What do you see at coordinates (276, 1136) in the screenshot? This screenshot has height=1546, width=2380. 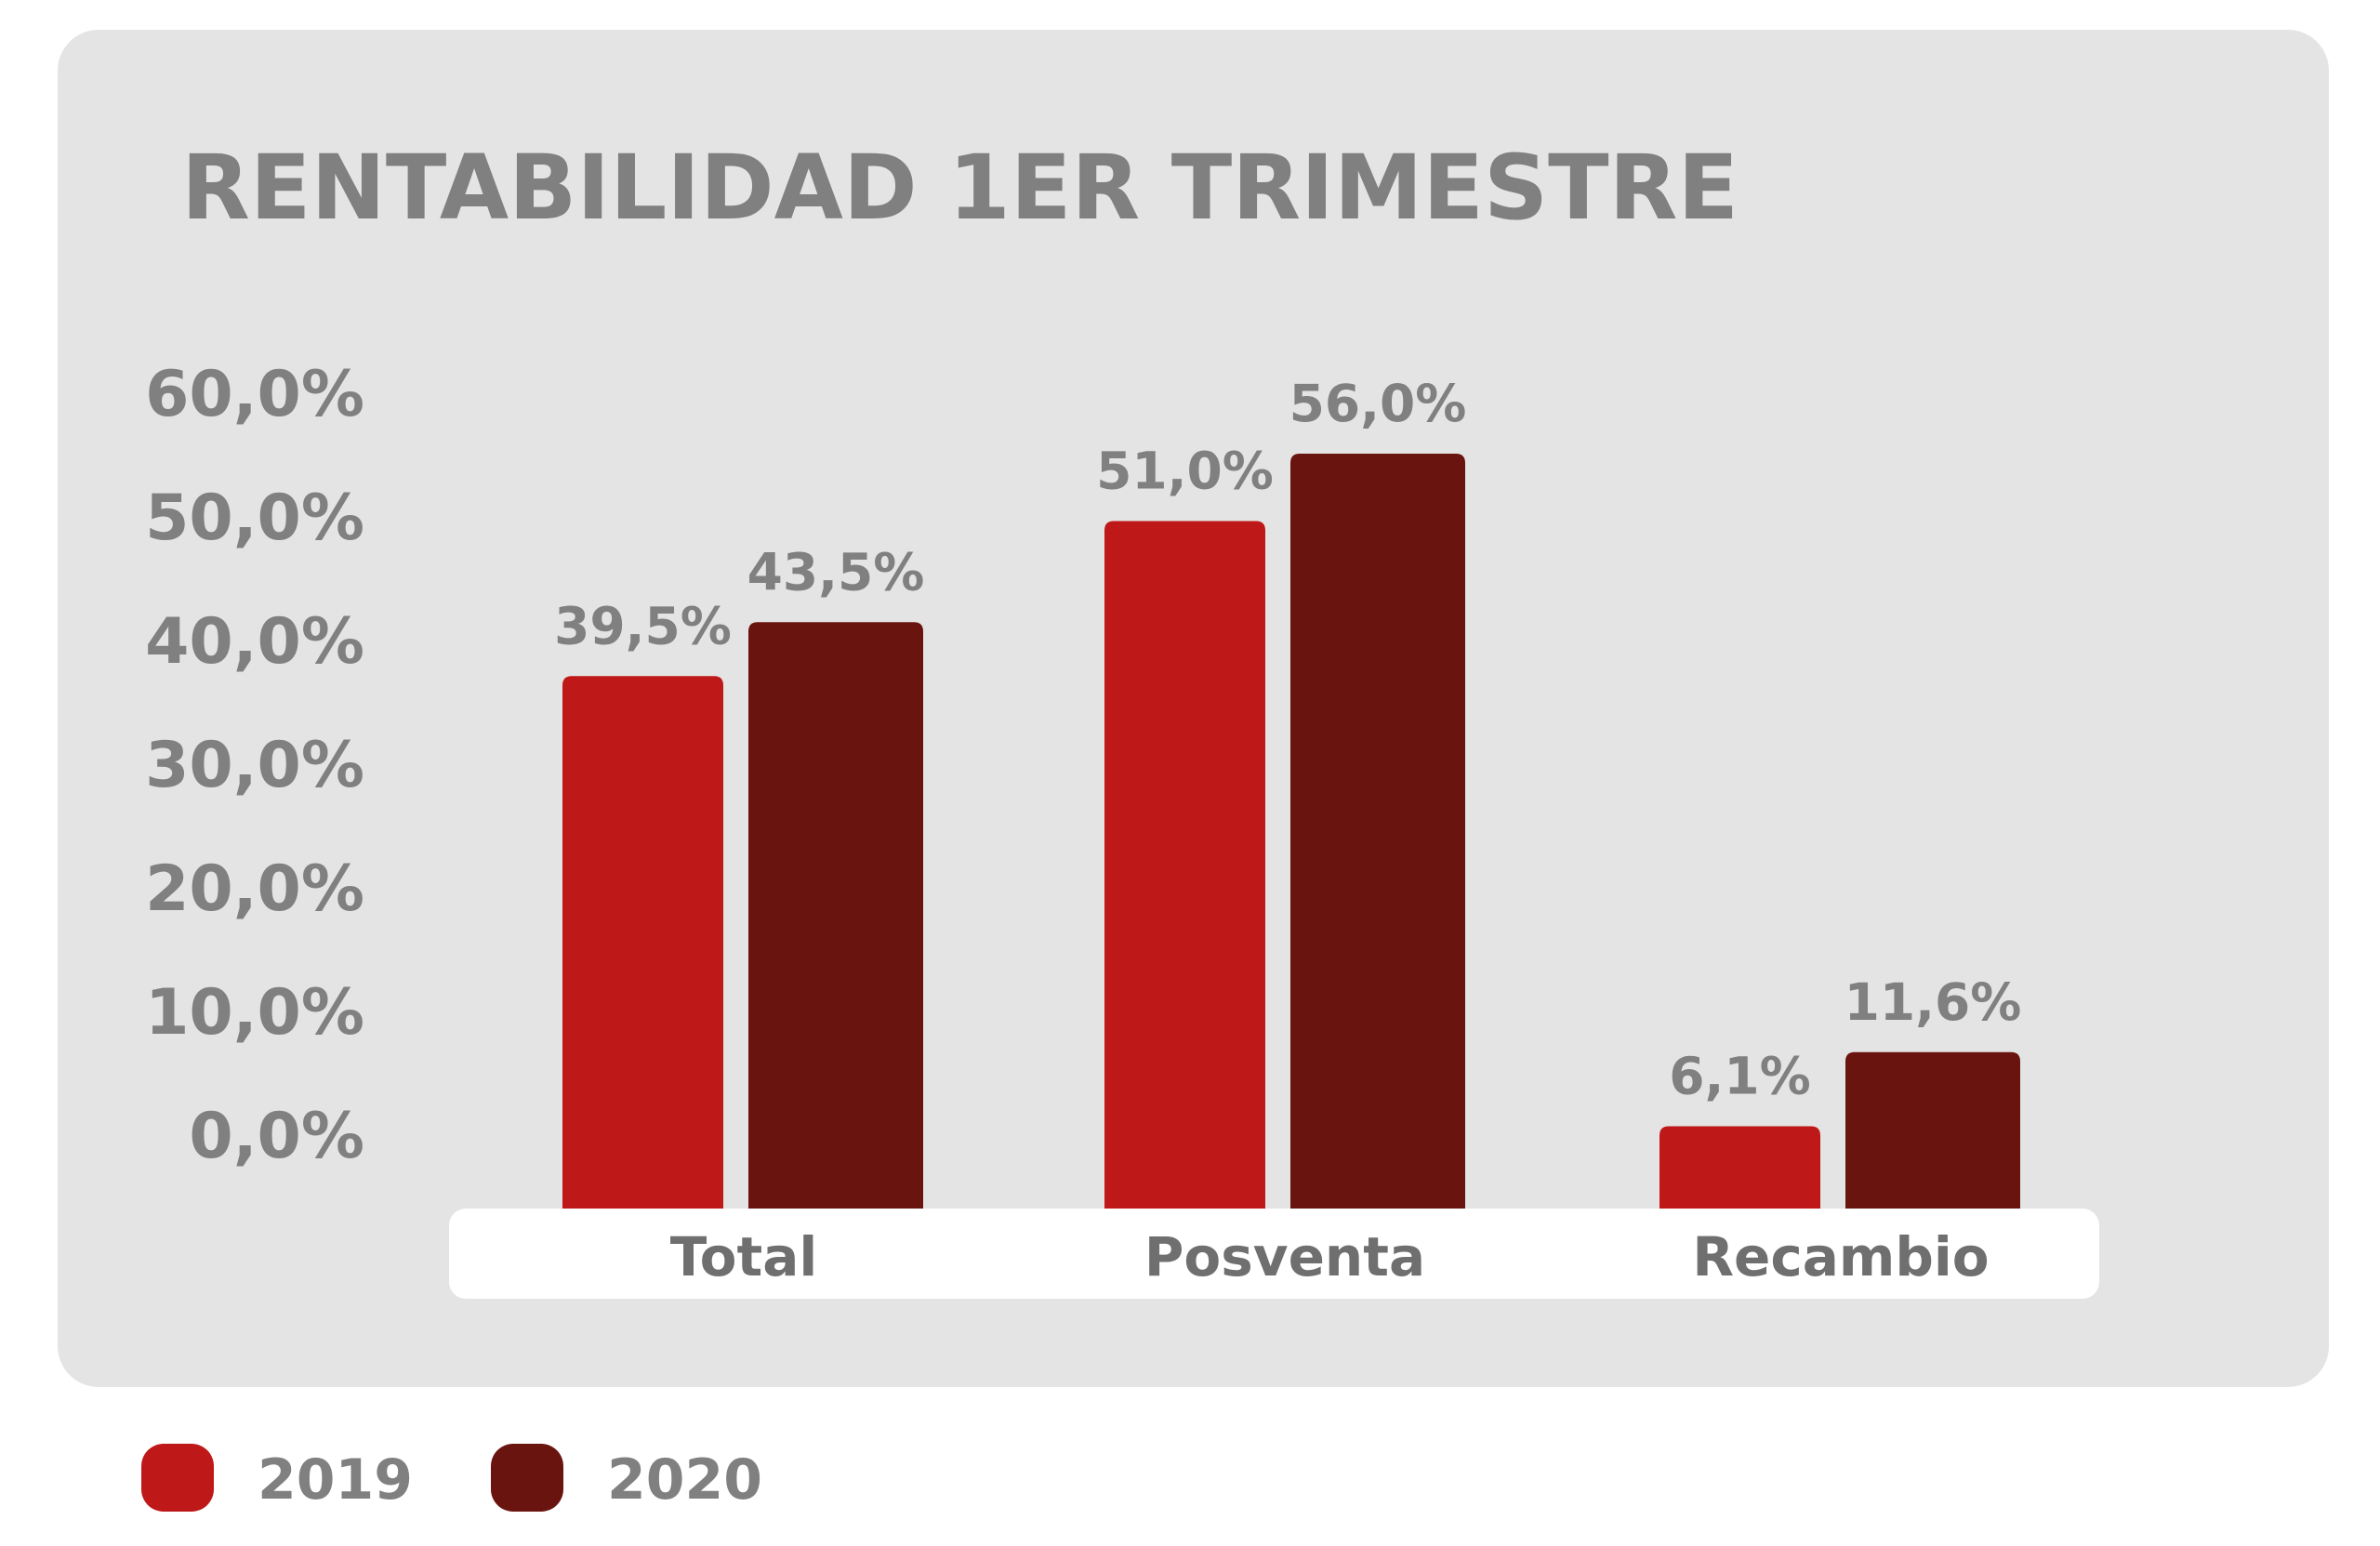 I see `y-tick-label: 0,0%` at bounding box center [276, 1136].